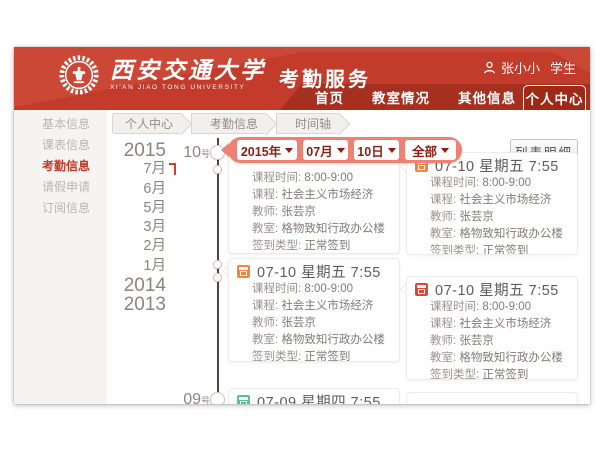 The height and width of the screenshot is (450, 600). What do you see at coordinates (489, 67) in the screenshot?
I see `user-icon` at bounding box center [489, 67].